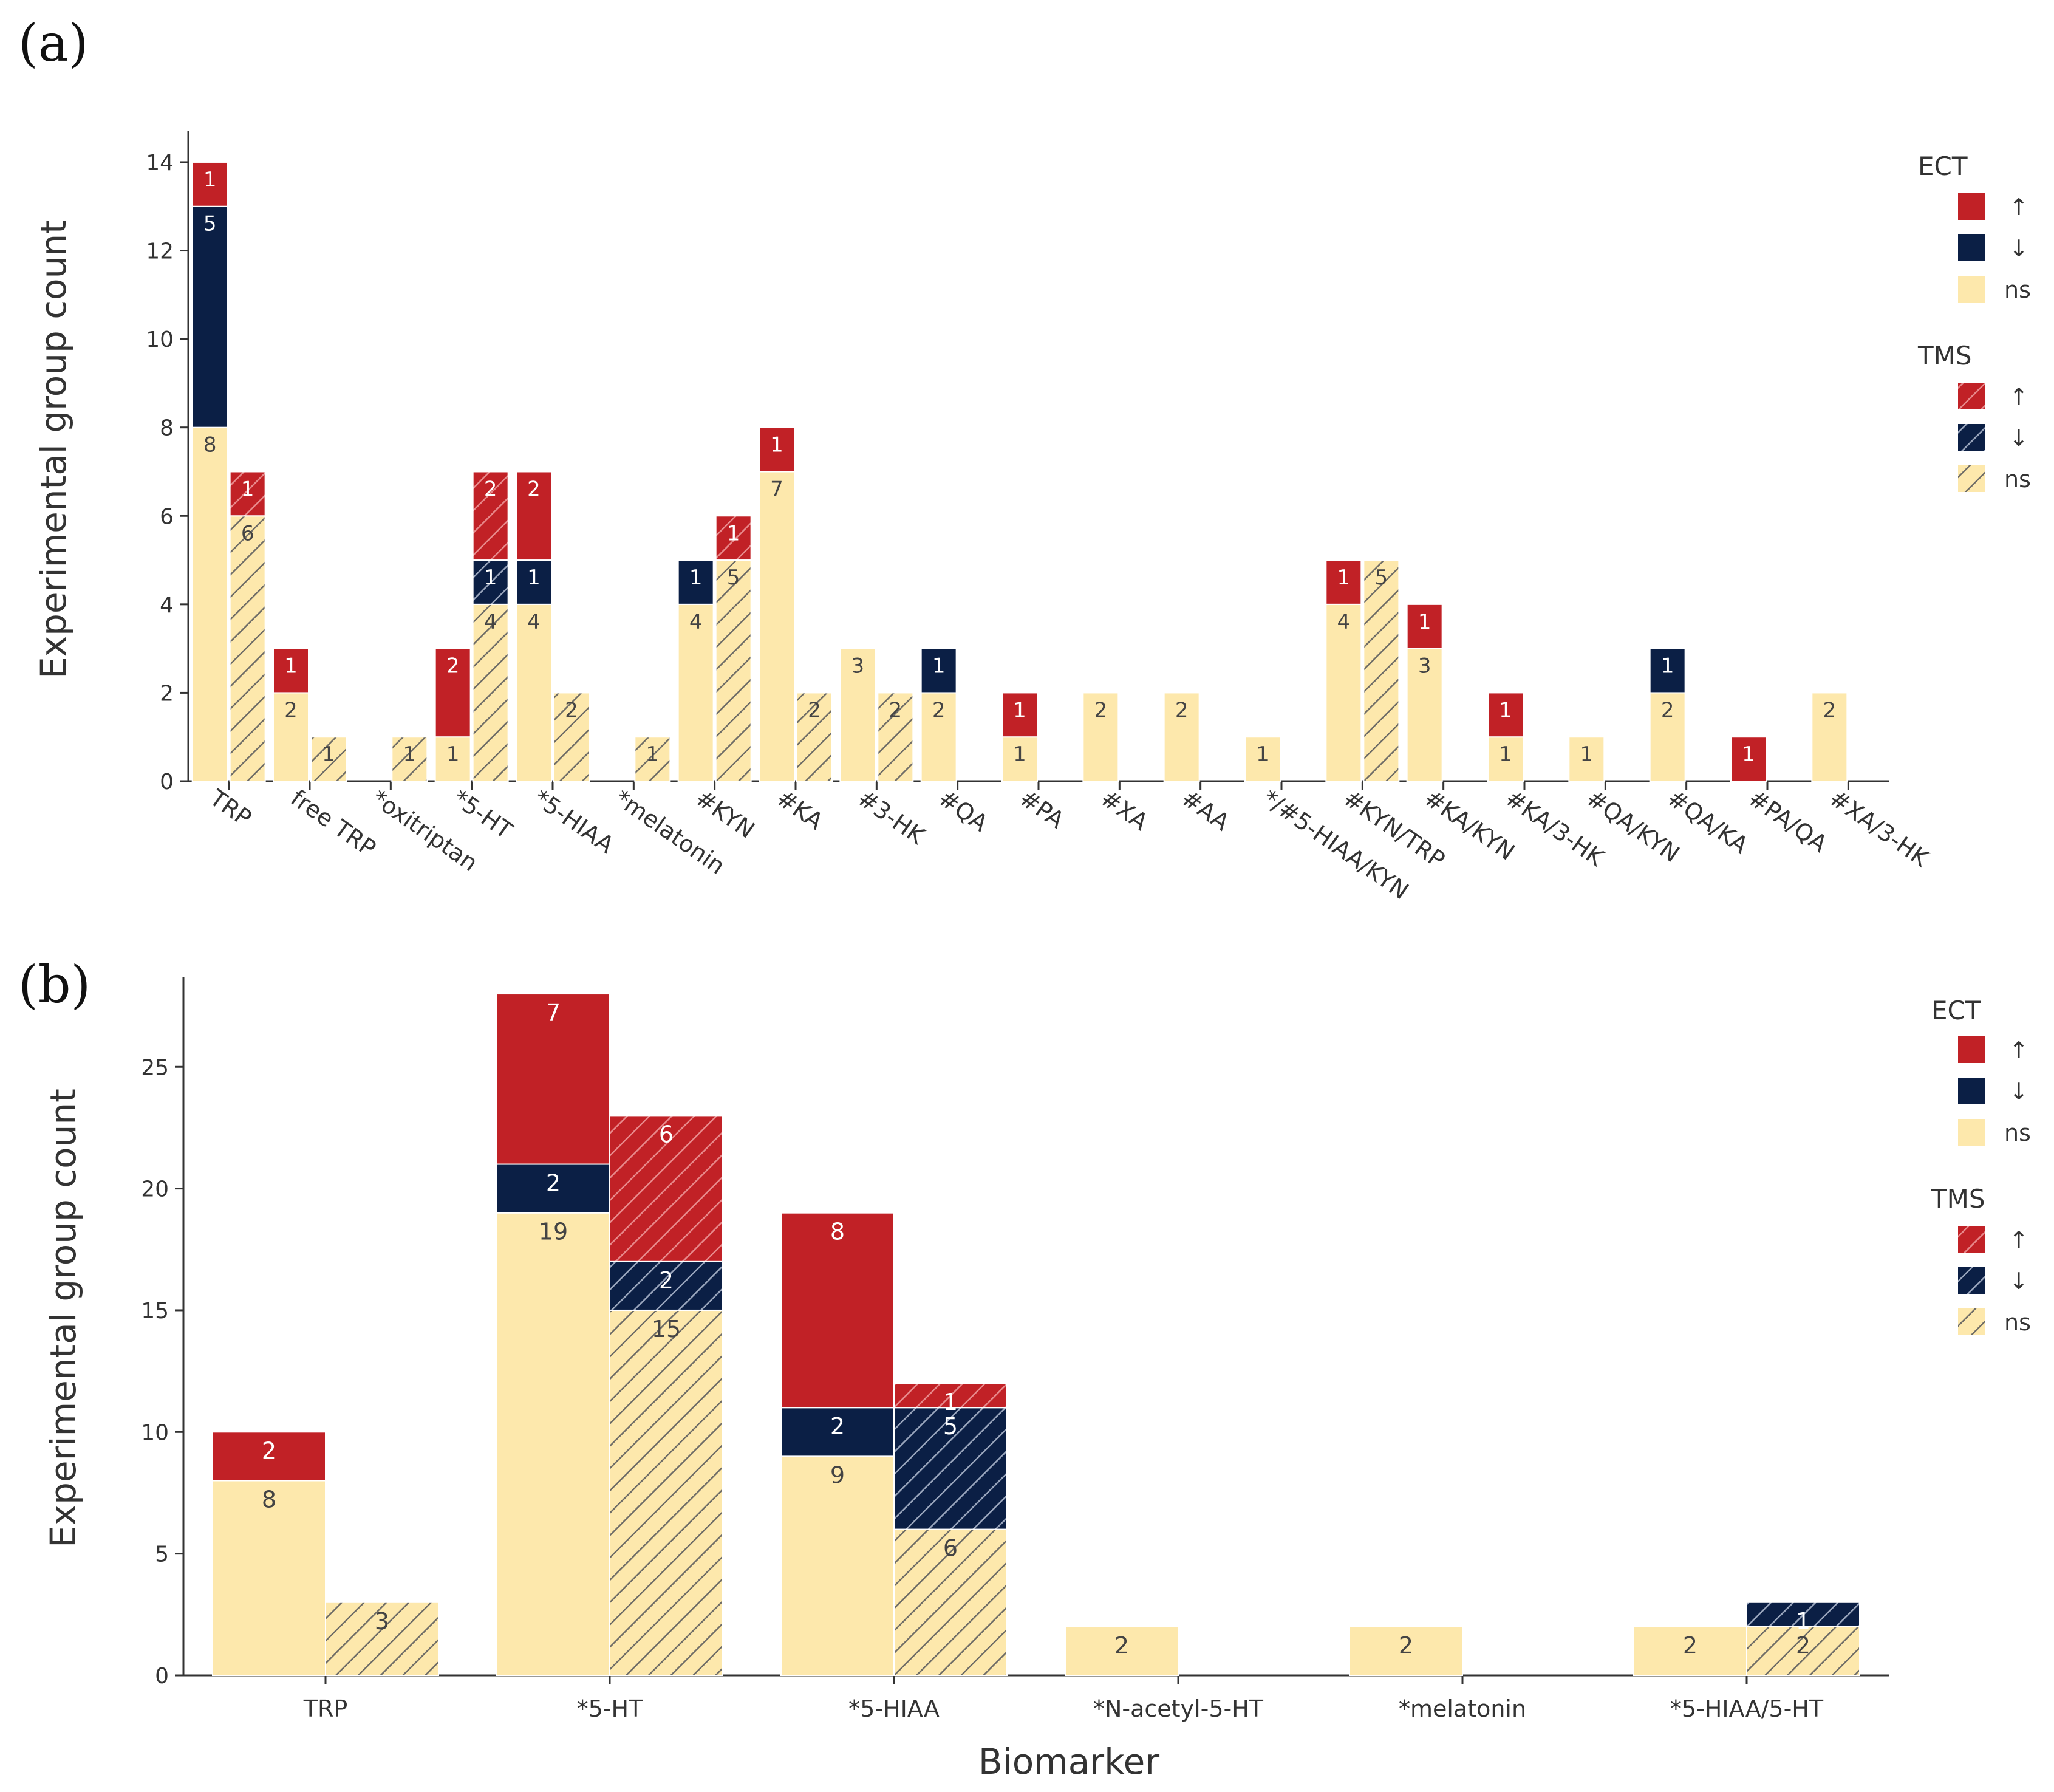 The width and height of the screenshot is (2054, 1792). I want to click on panel-b-legend-ect-ns-swatch, so click(1972, 1132).